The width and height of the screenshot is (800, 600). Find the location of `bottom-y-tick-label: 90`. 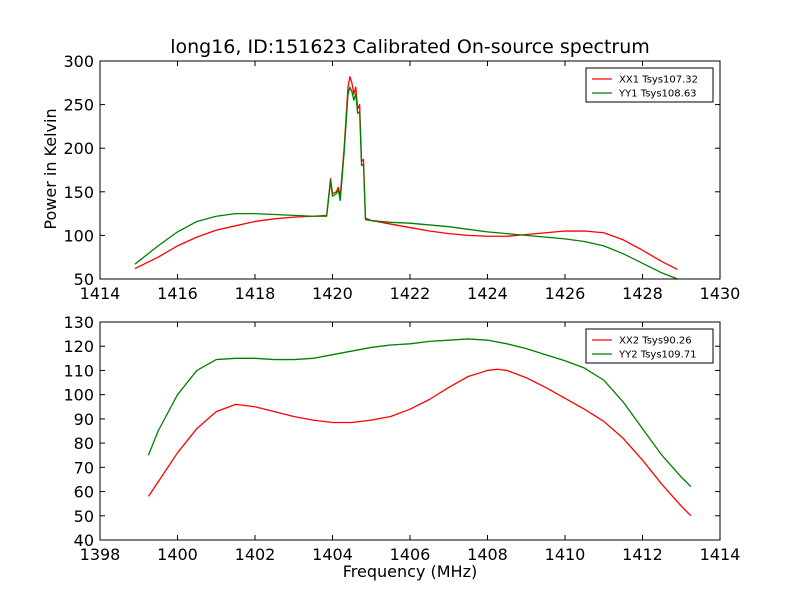

bottom-y-tick-label: 90 is located at coordinates (84, 419).